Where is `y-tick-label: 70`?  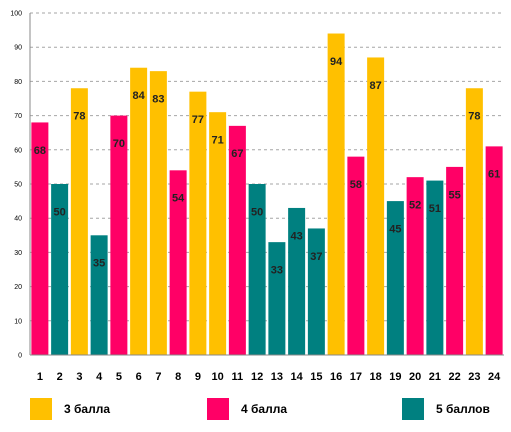
y-tick-label: 70 is located at coordinates (18, 116).